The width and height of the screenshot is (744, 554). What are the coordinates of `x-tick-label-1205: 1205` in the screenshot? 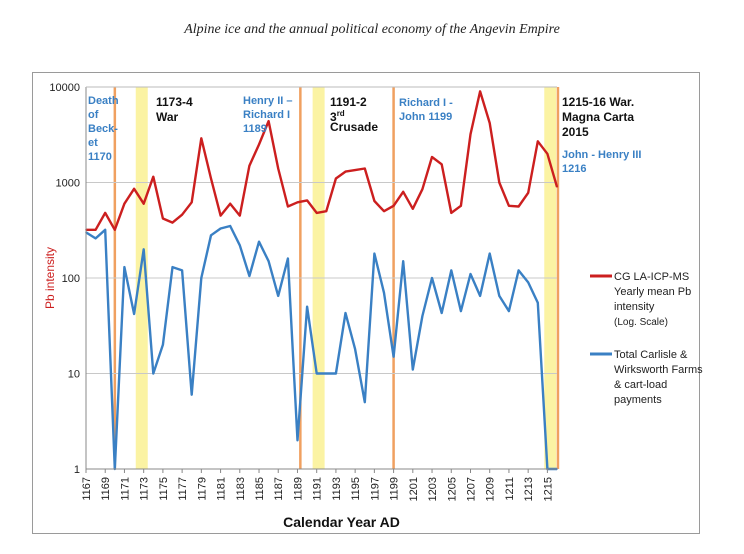 It's located at (452, 489).